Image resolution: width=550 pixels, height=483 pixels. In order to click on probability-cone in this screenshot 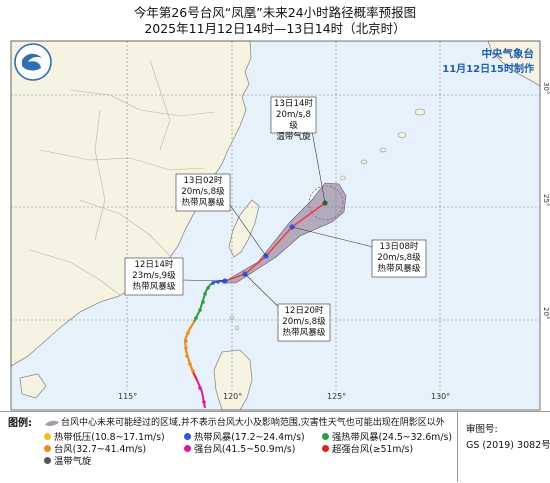, I will do `click(283, 233)`.